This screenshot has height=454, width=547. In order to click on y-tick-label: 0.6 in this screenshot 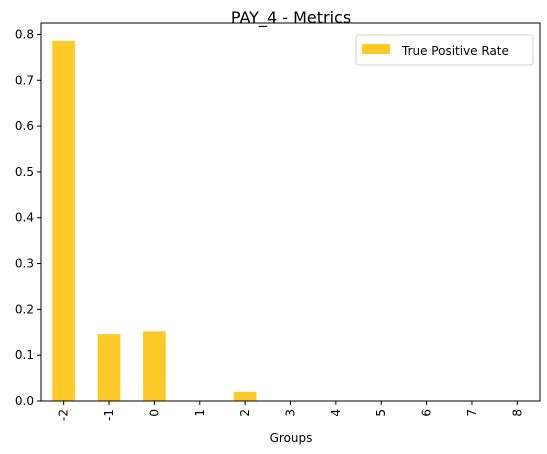, I will do `click(24, 126)`.